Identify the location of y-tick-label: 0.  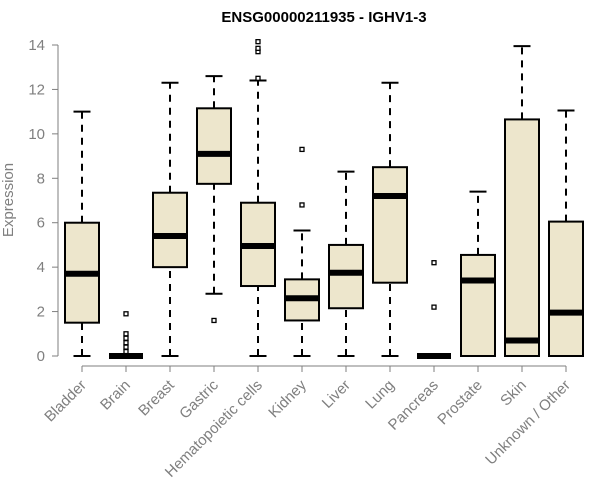
(41, 356).